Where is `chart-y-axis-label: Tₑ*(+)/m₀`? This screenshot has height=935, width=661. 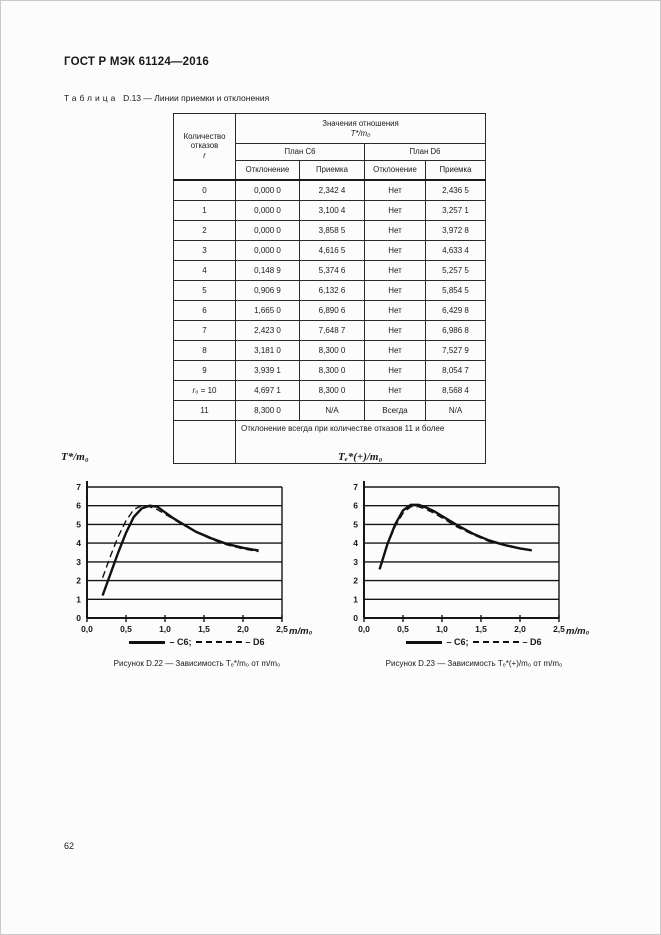 chart-y-axis-label: Tₑ*(+)/m₀ is located at coordinates (360, 457).